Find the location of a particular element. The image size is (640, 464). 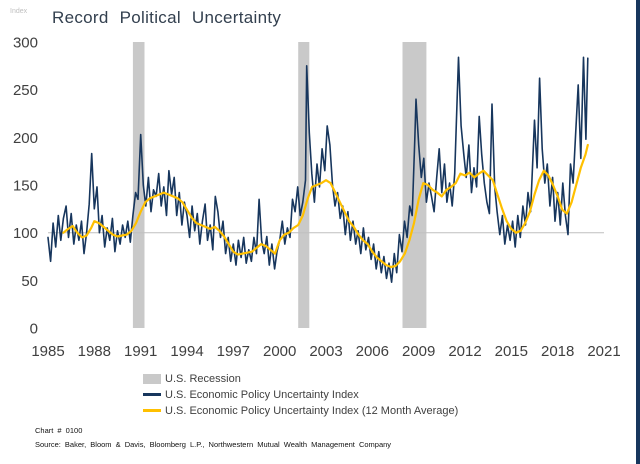

y-tick-label: 50 is located at coordinates (29, 281).